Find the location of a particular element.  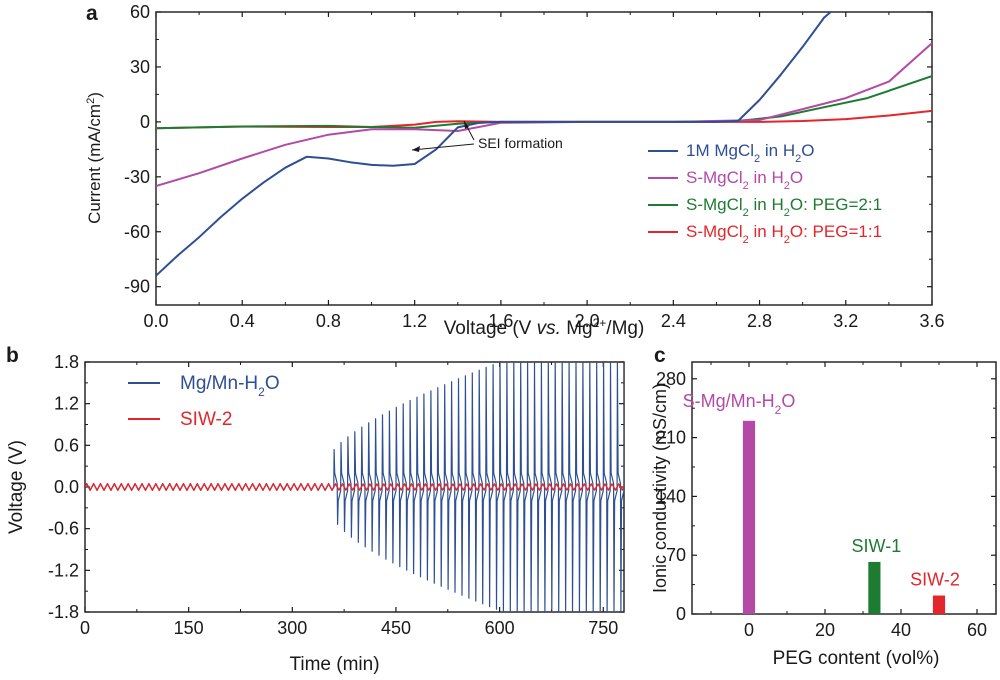

bar-label-part: 2 is located at coordinates (778, 410).